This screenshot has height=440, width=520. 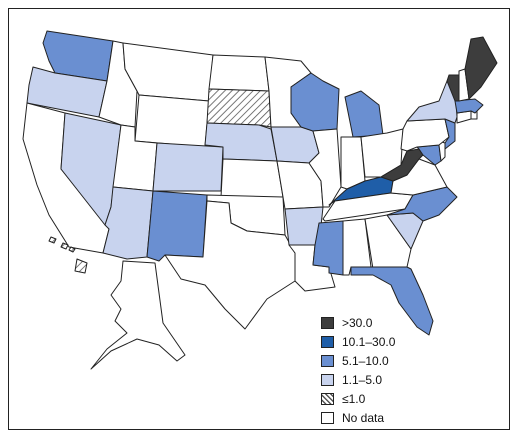 I want to click on state-michigan, so click(x=364, y=114).